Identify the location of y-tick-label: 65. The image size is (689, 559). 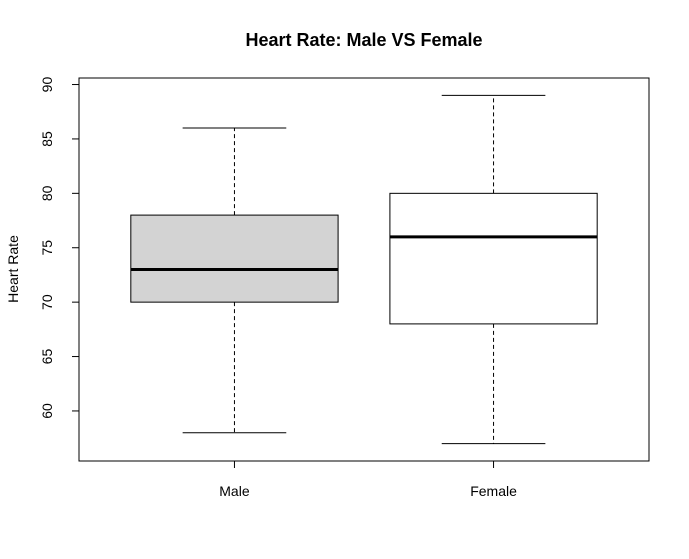
(47, 357).